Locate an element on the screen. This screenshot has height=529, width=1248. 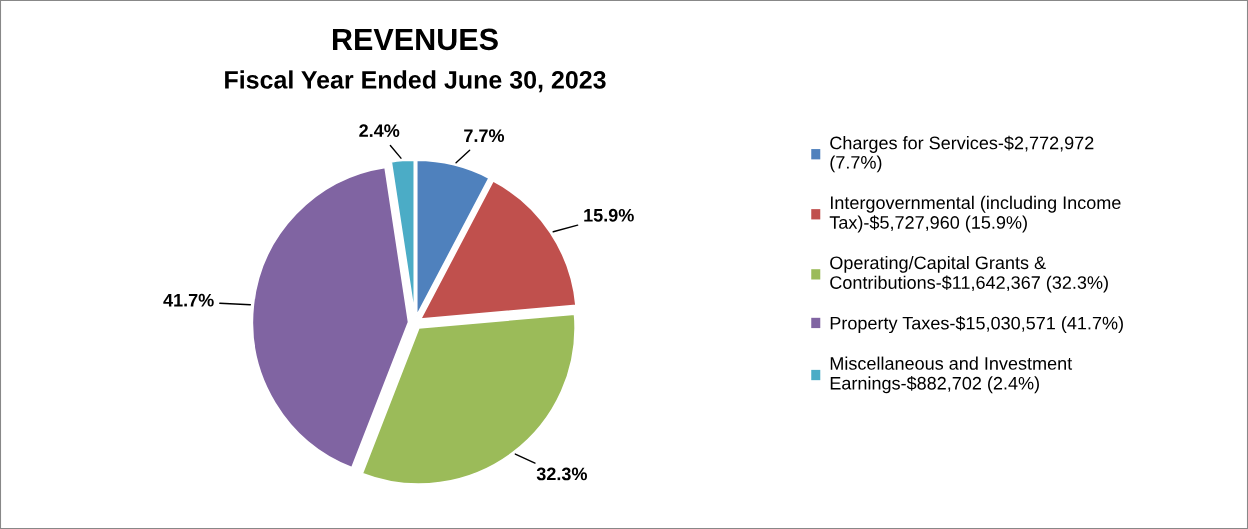
legend-label: Property Taxes-$15,030,571 (41.7%) is located at coordinates (976, 324).